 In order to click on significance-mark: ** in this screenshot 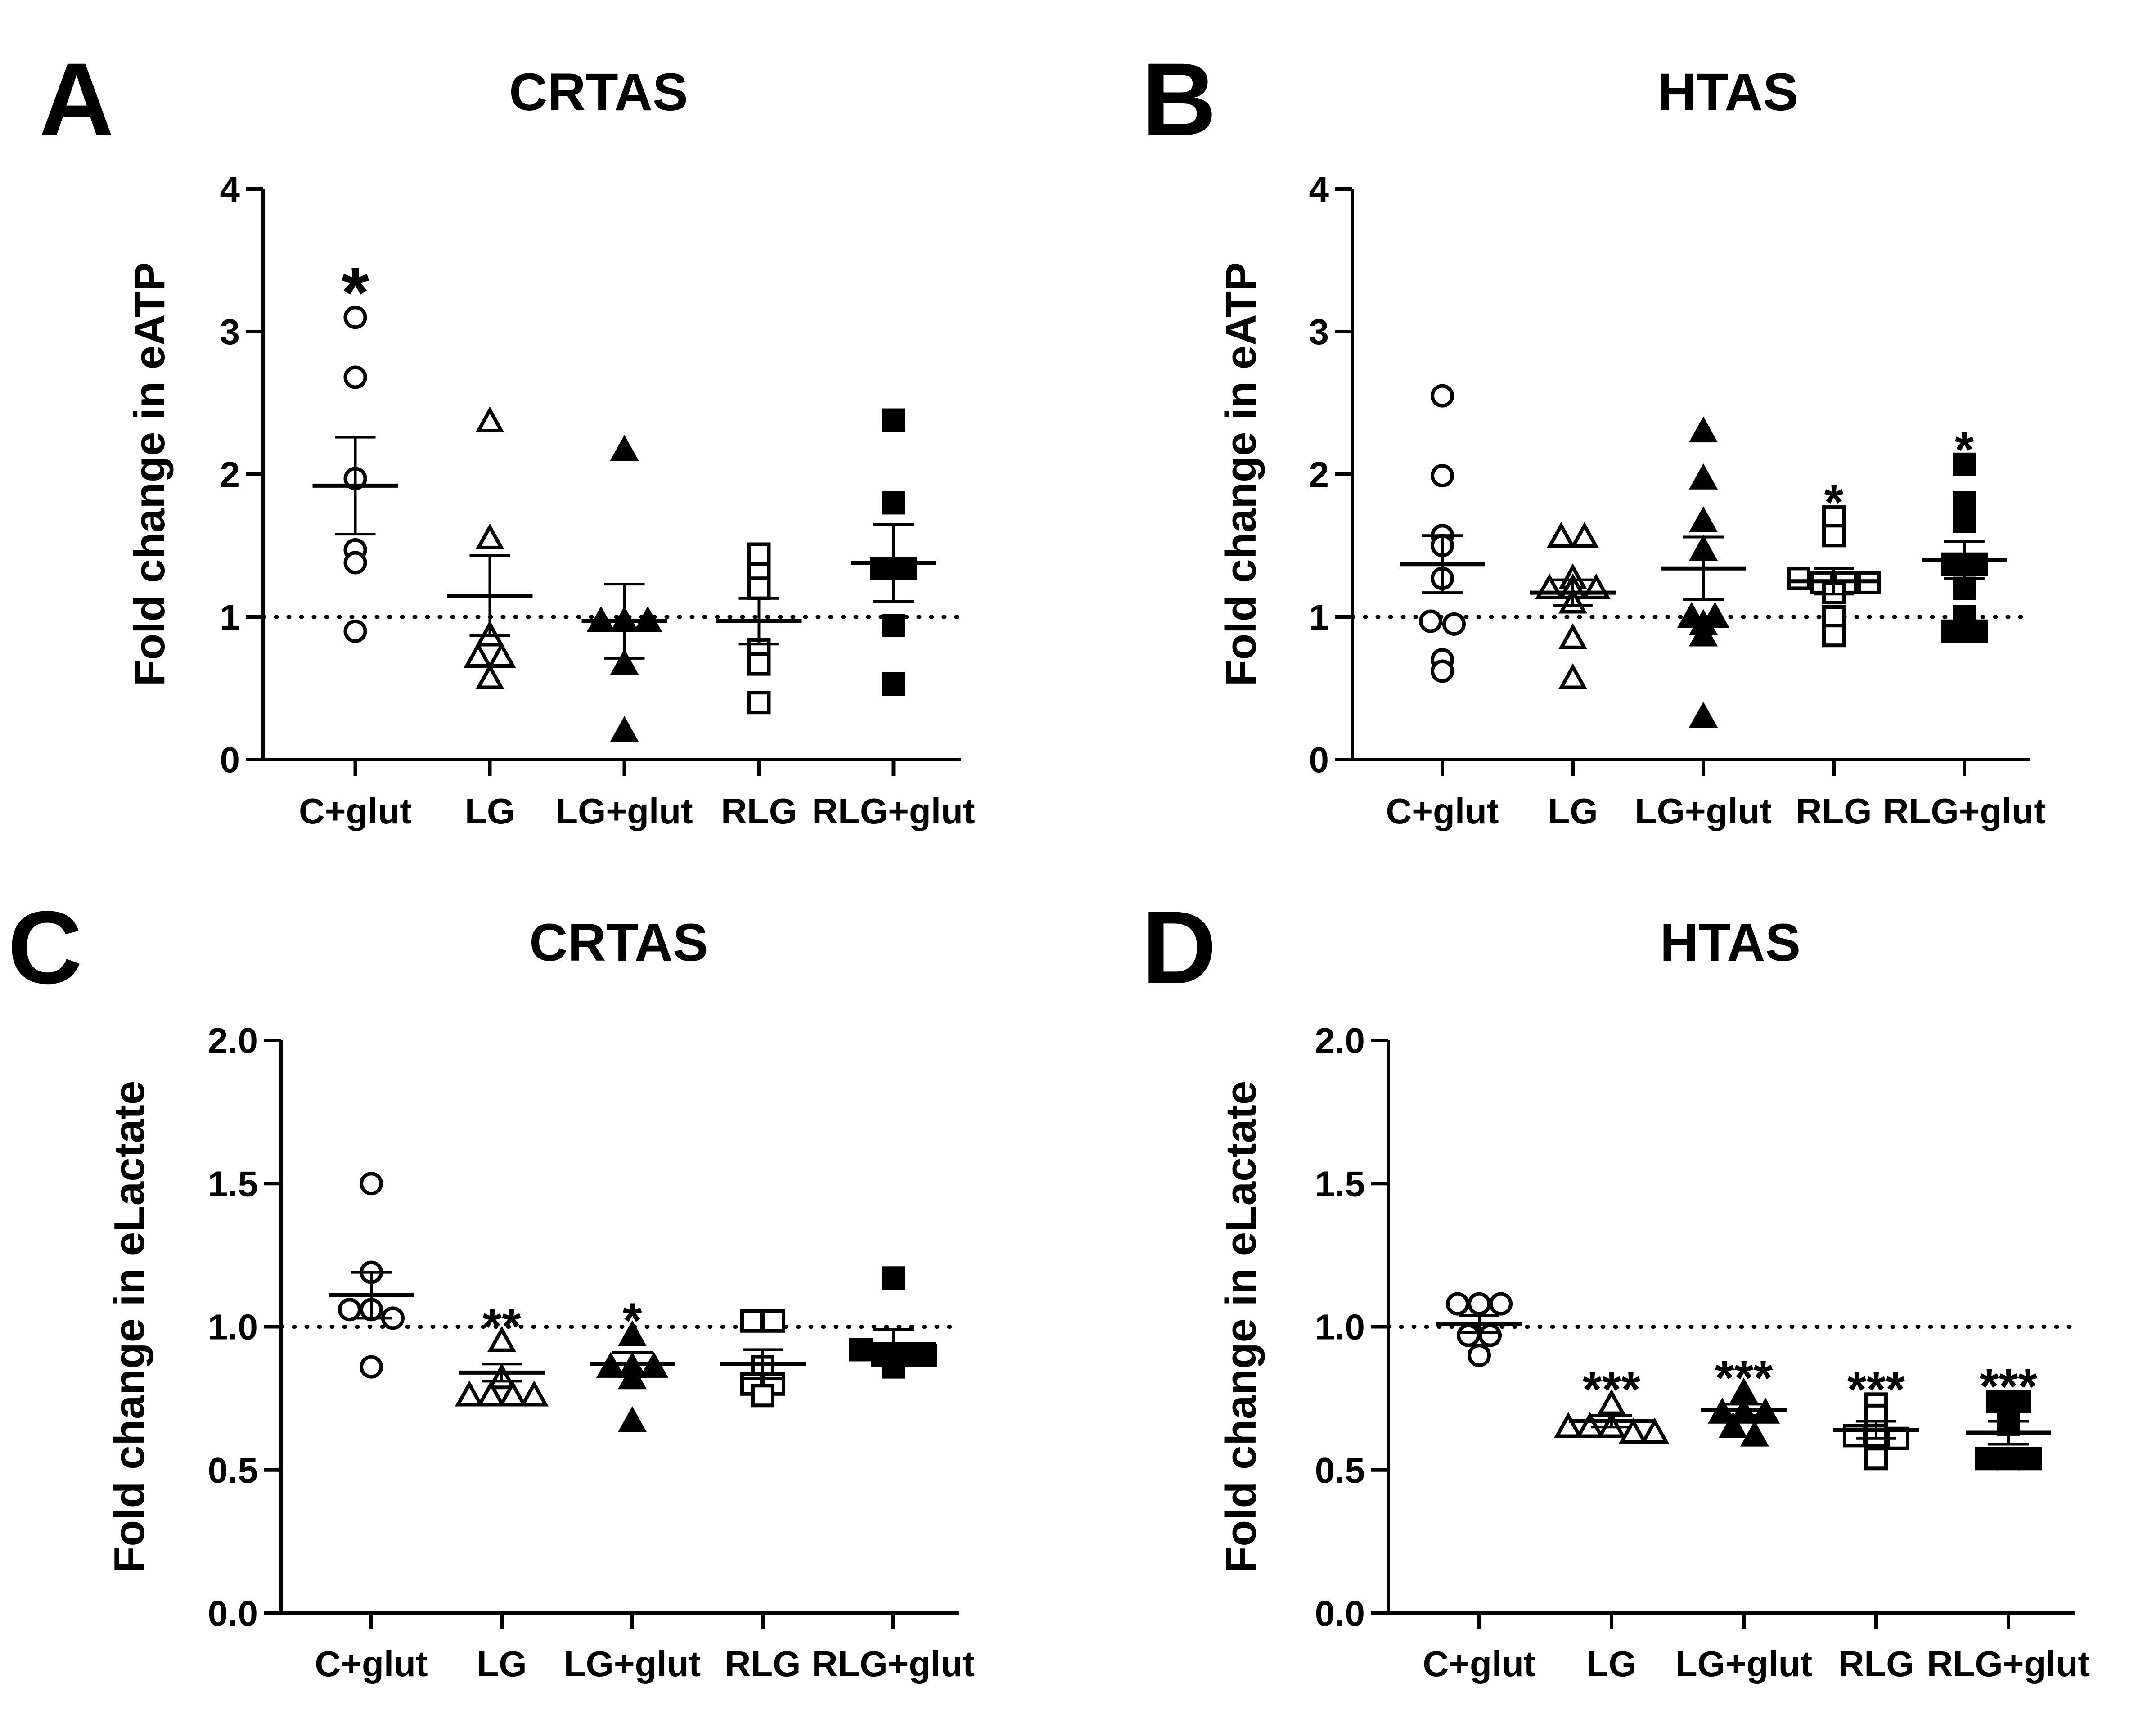, I will do `click(501, 1326)`.